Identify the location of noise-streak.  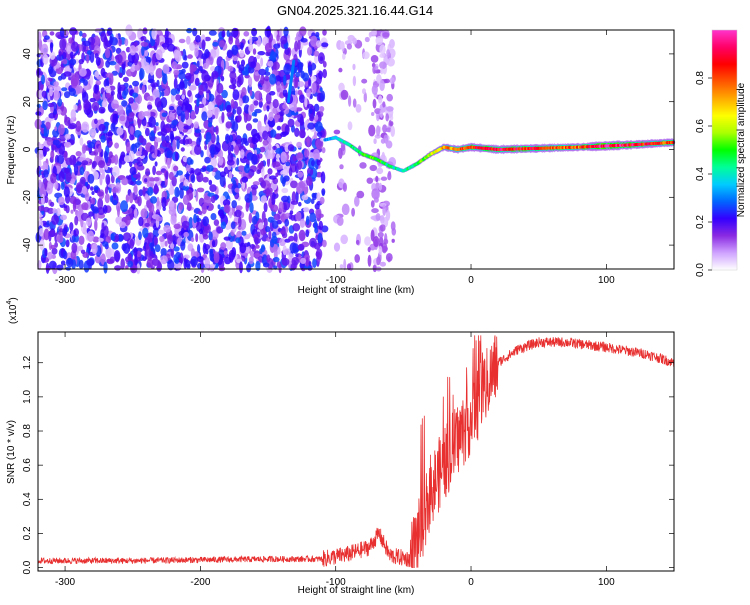
(291, 81).